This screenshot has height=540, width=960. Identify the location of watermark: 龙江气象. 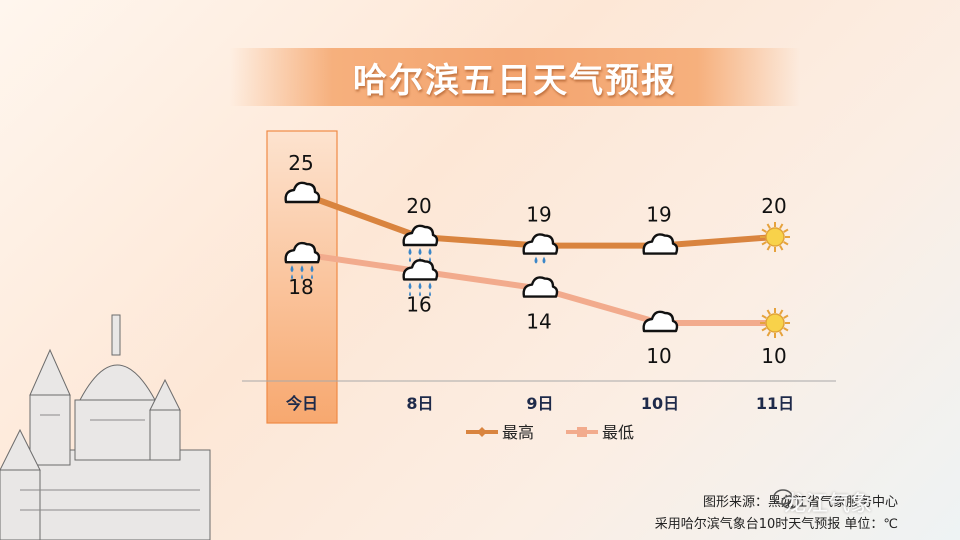
(827, 504).